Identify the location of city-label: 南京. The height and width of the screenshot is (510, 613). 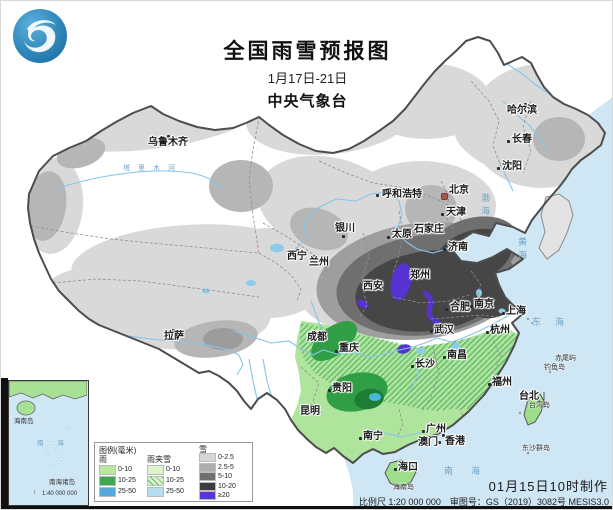
(484, 304).